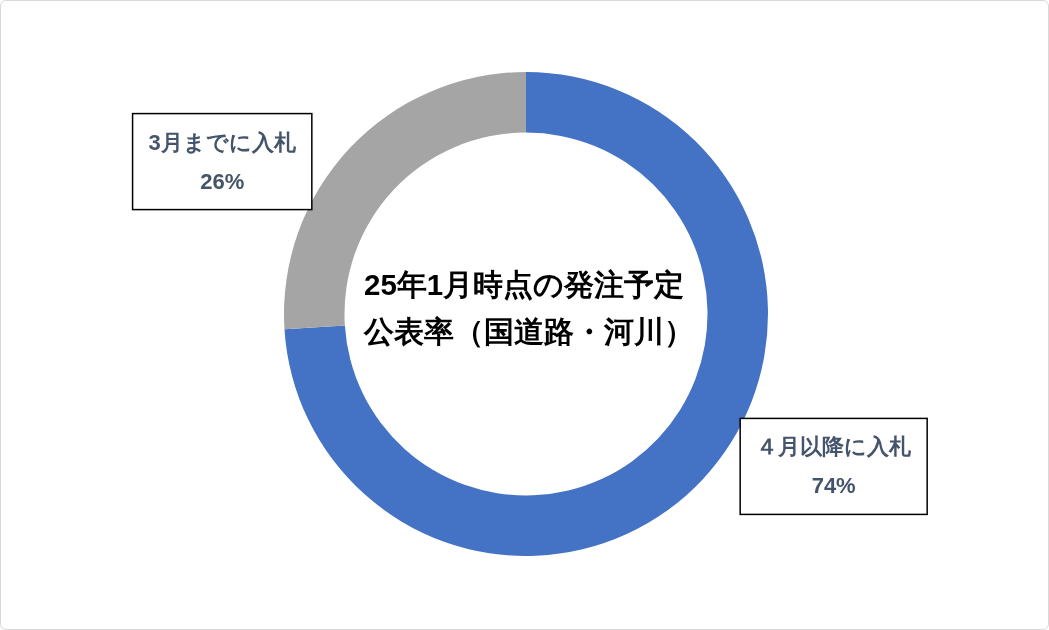 The image size is (1049, 630). I want to click on slice-label: 3月までに入札, so click(222, 142).